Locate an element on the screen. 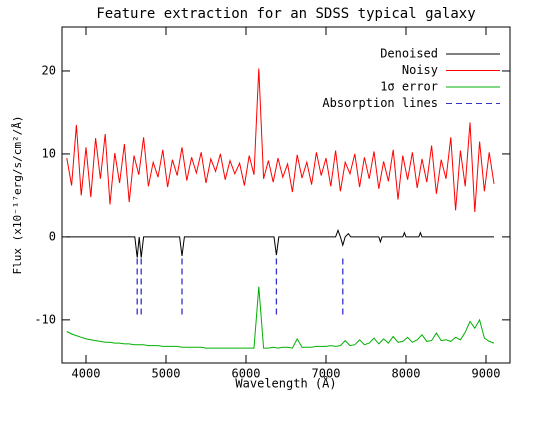 The height and width of the screenshot is (443, 538). x-tick-label: 7000 is located at coordinates (326, 374).